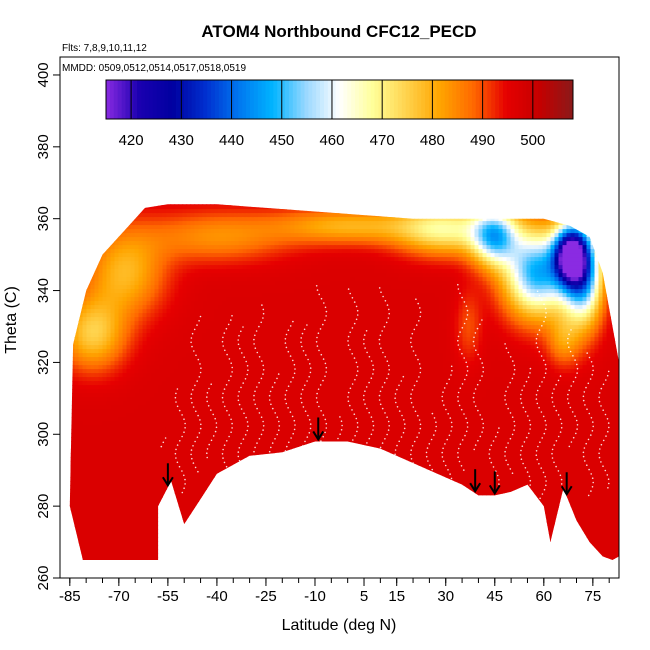 Image resolution: width=650 pixels, height=650 pixels. What do you see at coordinates (382, 140) in the screenshot?
I see `colorbar-tick-label: 470` at bounding box center [382, 140].